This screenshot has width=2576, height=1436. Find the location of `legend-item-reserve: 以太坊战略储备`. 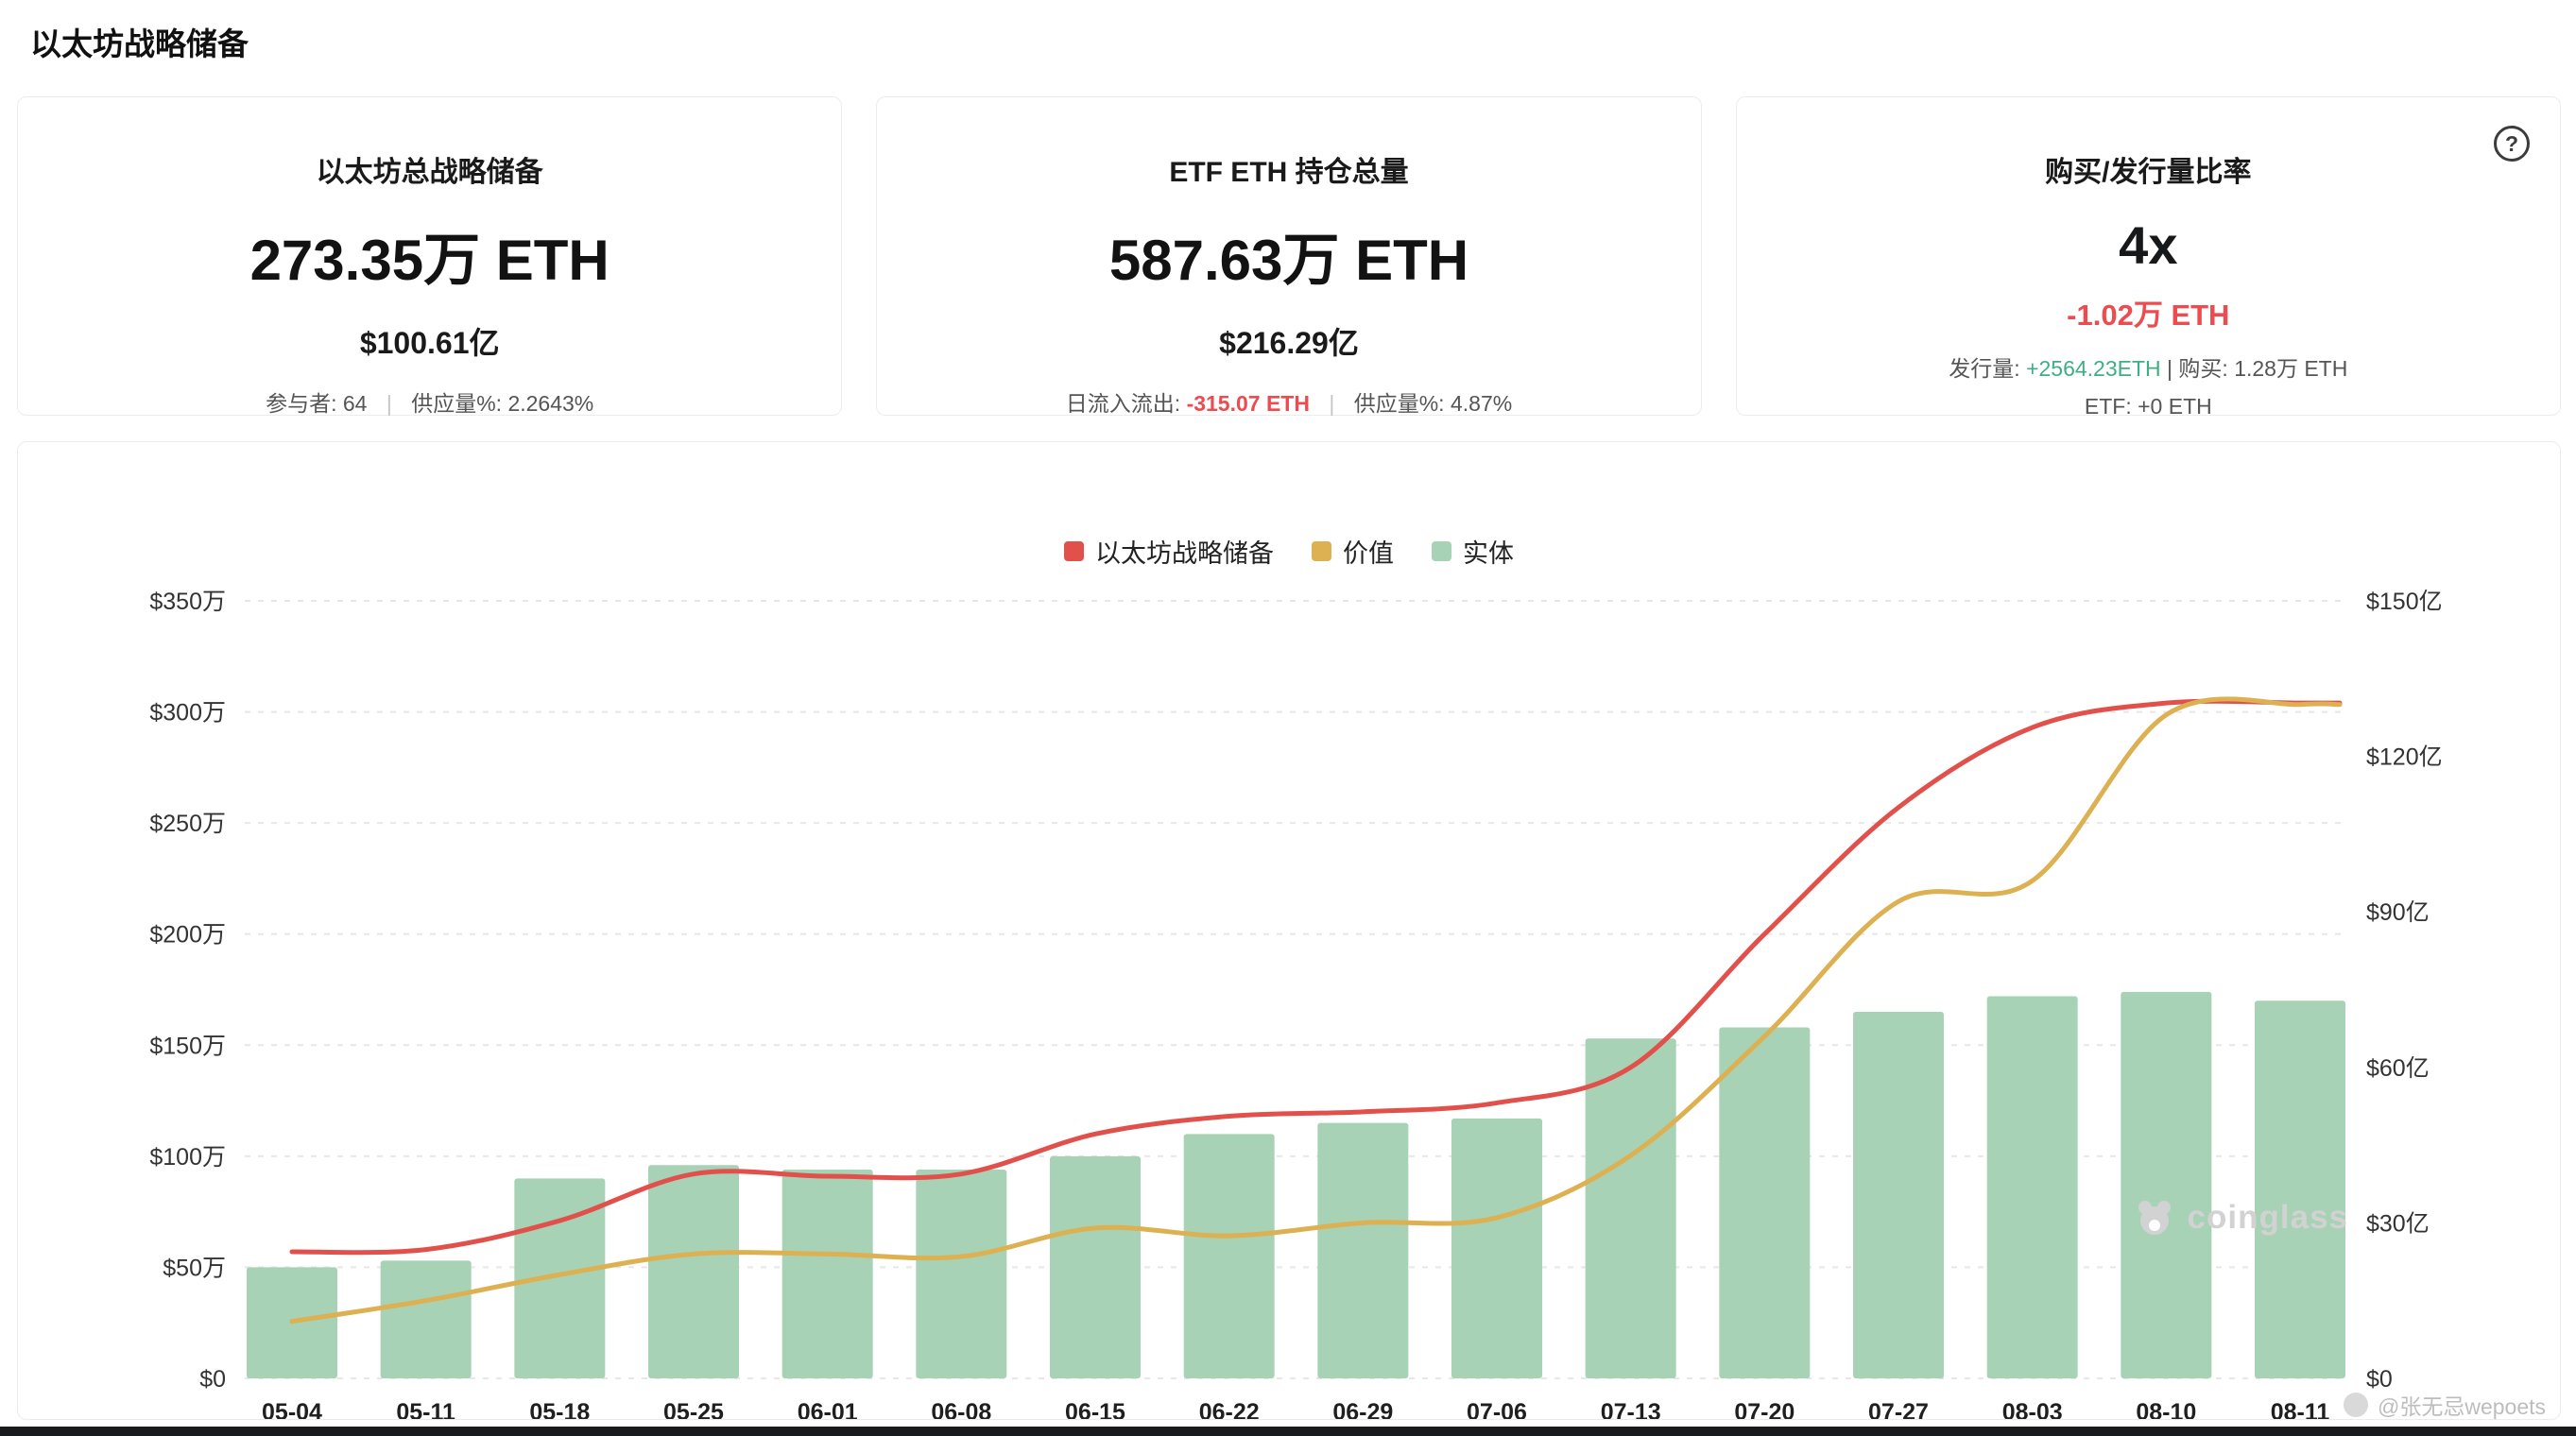

legend-item-reserve: 以太坊战略储备 is located at coordinates (1169, 552).